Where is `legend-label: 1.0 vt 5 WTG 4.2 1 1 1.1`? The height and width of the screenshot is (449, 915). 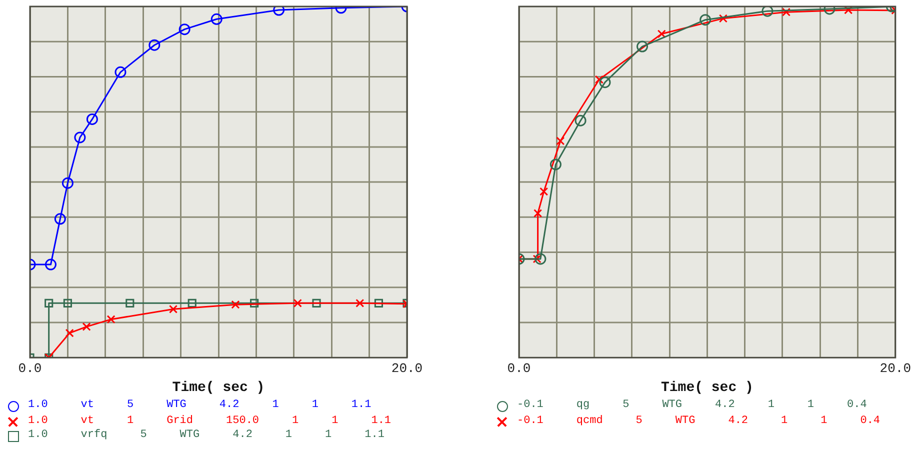 legend-label: 1.0 vt 5 WTG 4.2 1 1 1.1 is located at coordinates (200, 406).